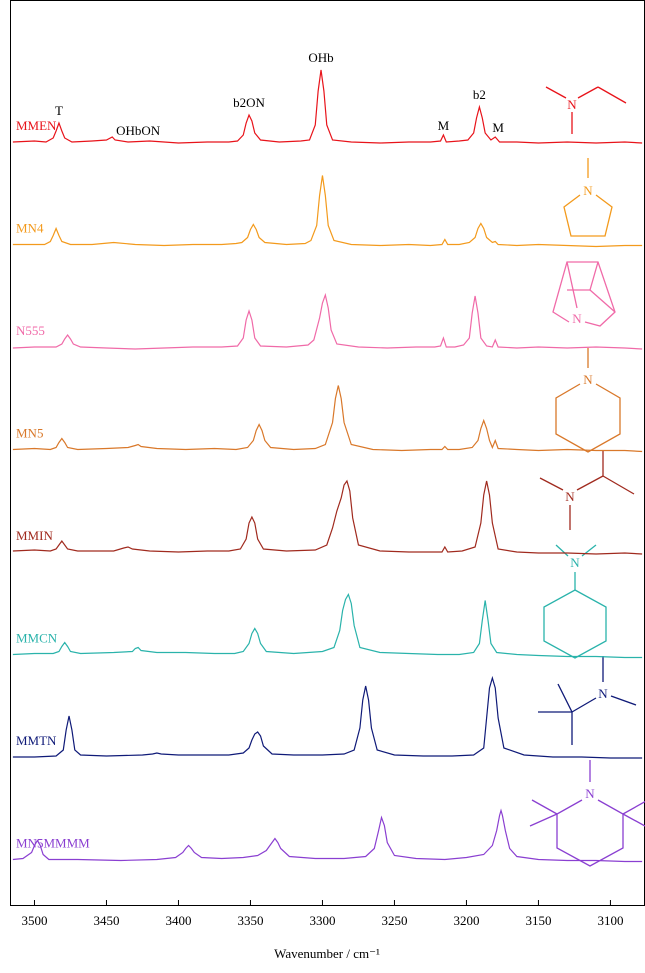  I want to click on annotation: OHbON, so click(138, 130).